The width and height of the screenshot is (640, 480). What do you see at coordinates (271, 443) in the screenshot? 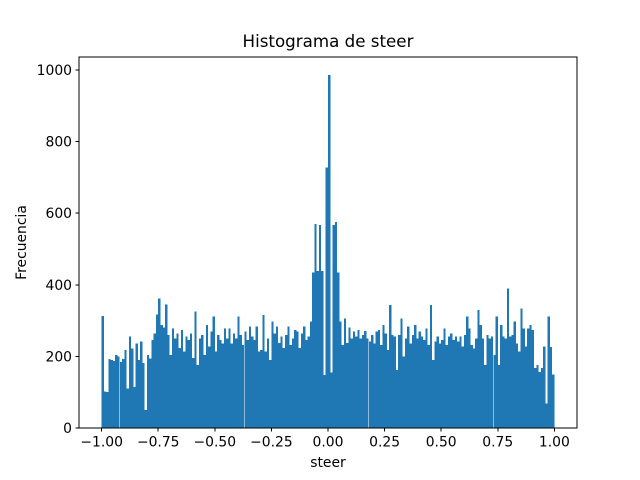
I see `x-tick-label: −0.25` at bounding box center [271, 443].